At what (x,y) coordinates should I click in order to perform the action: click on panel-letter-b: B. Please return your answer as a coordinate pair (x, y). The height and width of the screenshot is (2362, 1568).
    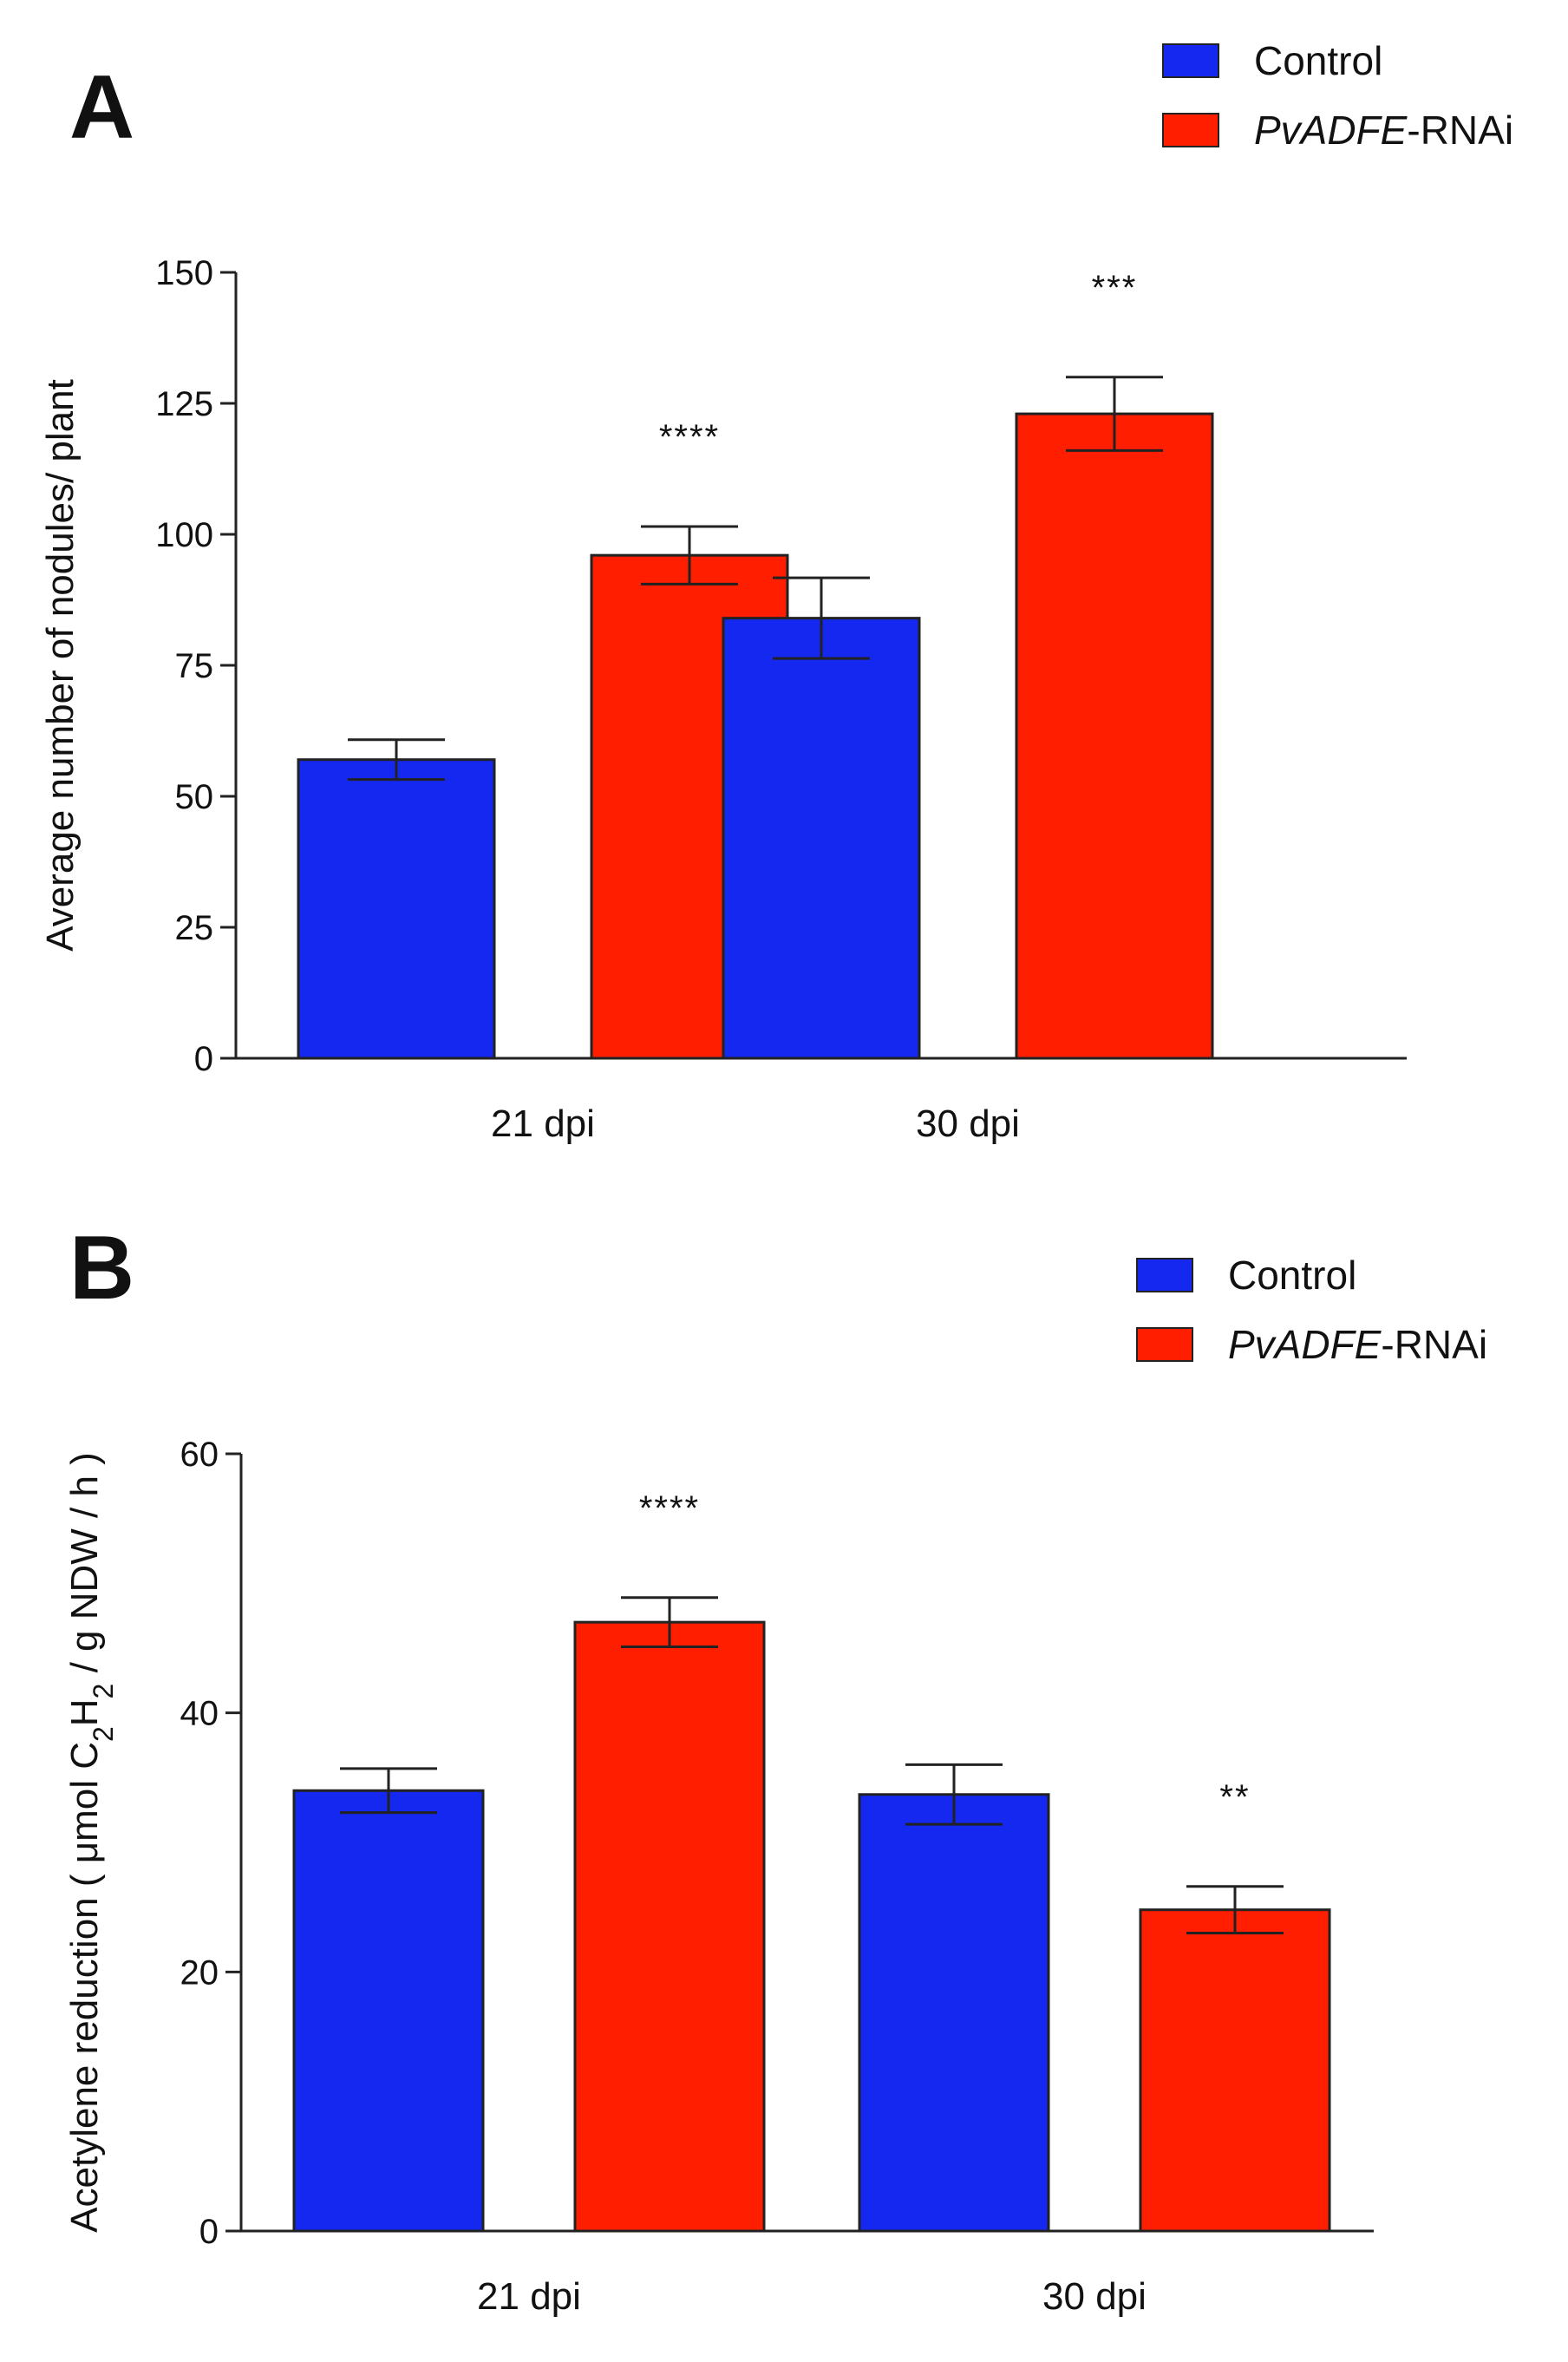
    Looking at the image, I should click on (102, 1268).